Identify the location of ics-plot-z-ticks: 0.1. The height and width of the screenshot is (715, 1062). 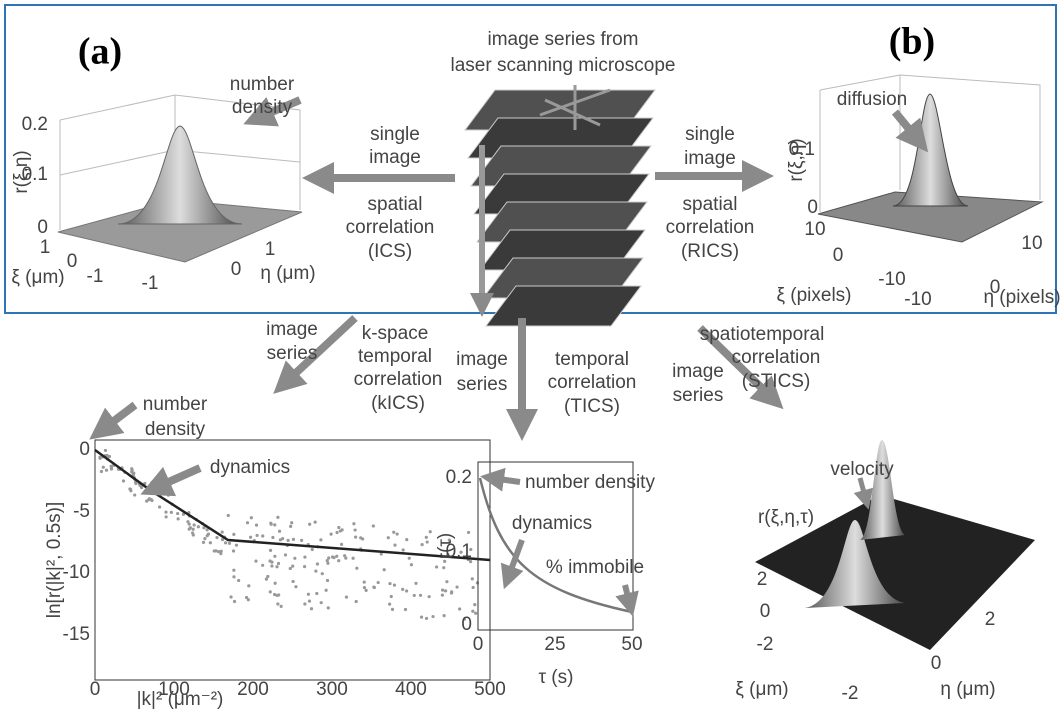
(35, 174).